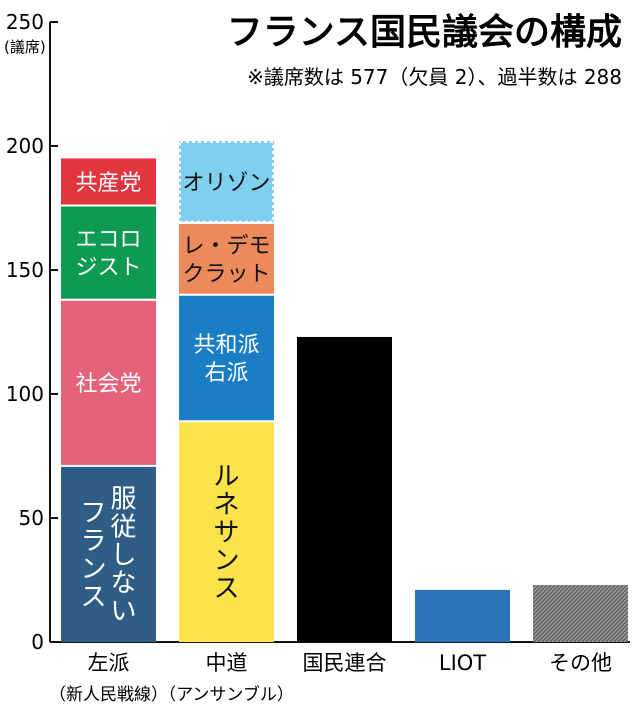 This screenshot has width=634, height=720. Describe the element at coordinates (226, 274) in the screenshot. I see `segment-label: クラット` at that location.